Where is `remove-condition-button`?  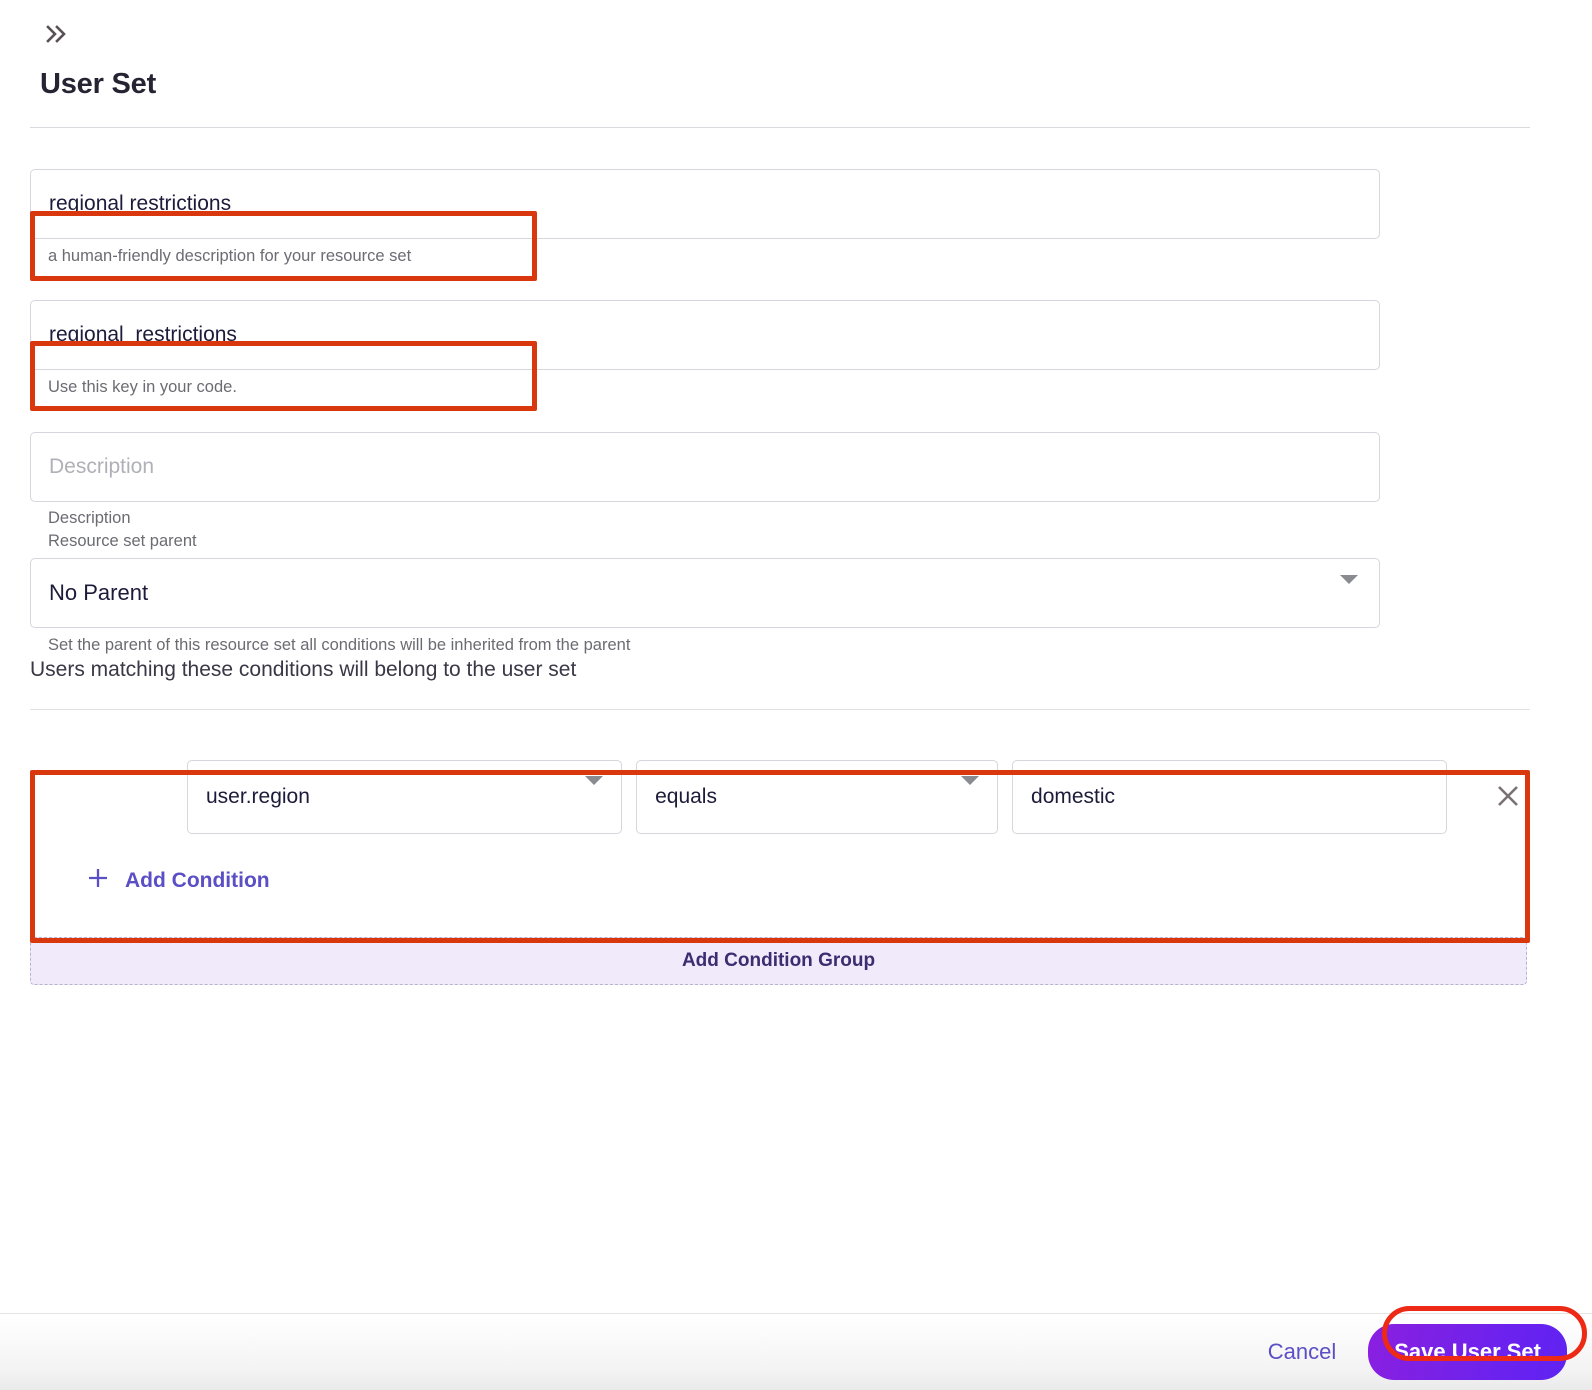
remove-condition-button is located at coordinates (1507, 797).